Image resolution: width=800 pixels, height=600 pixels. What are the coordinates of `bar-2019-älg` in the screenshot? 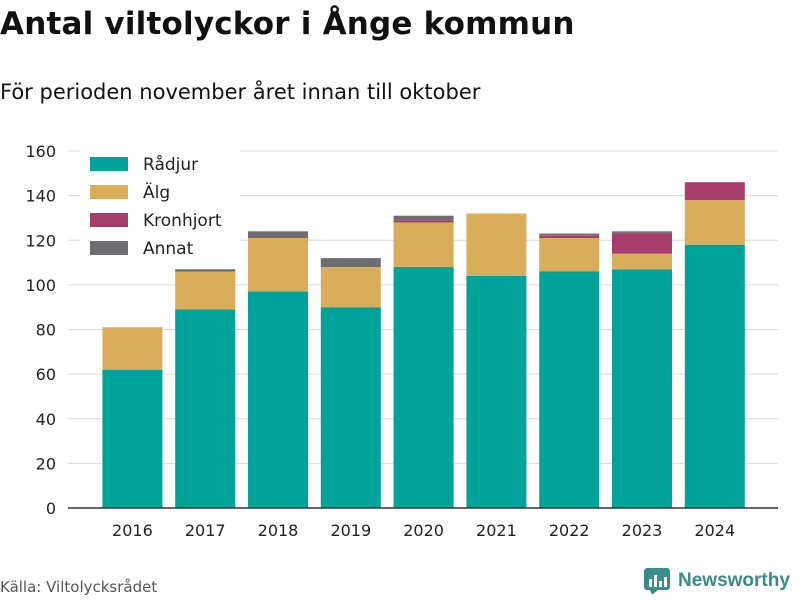 It's located at (350, 287).